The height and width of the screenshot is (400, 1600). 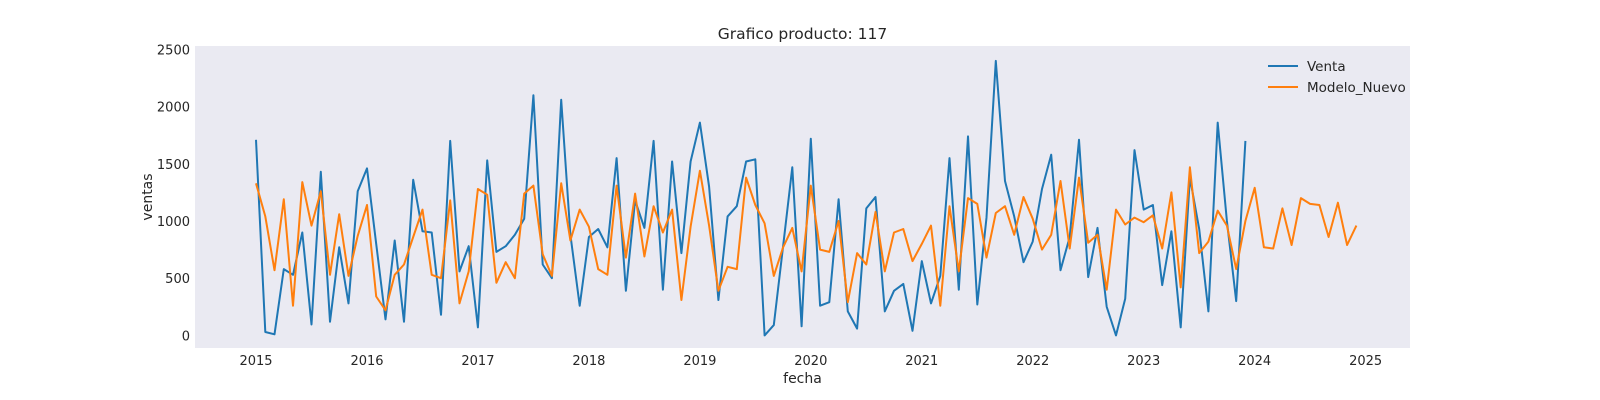 I want to click on y-tick-label: 500, so click(x=177, y=279).